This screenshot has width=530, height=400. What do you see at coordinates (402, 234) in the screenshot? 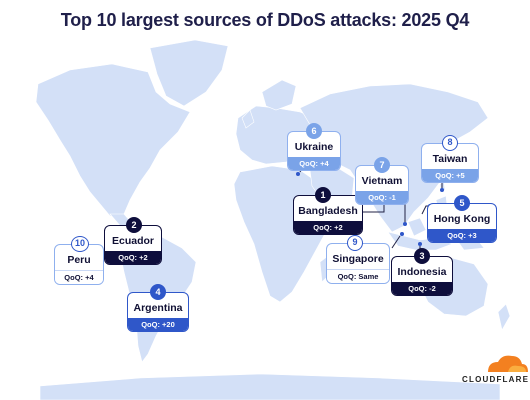
I see `marker-singapore` at bounding box center [402, 234].